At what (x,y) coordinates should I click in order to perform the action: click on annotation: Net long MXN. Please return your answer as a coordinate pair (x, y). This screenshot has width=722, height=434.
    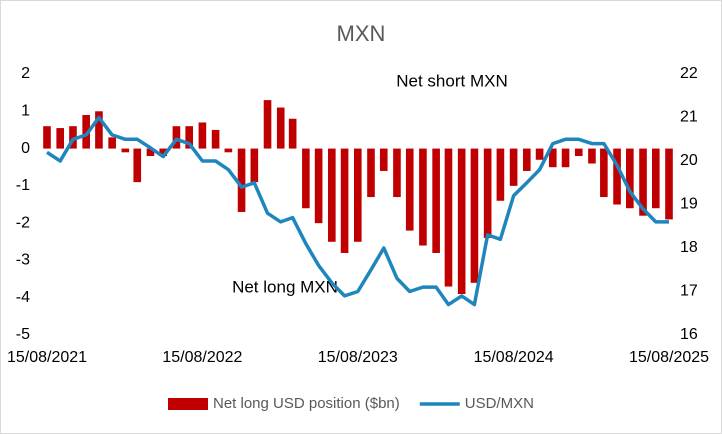
    Looking at the image, I should click on (285, 286).